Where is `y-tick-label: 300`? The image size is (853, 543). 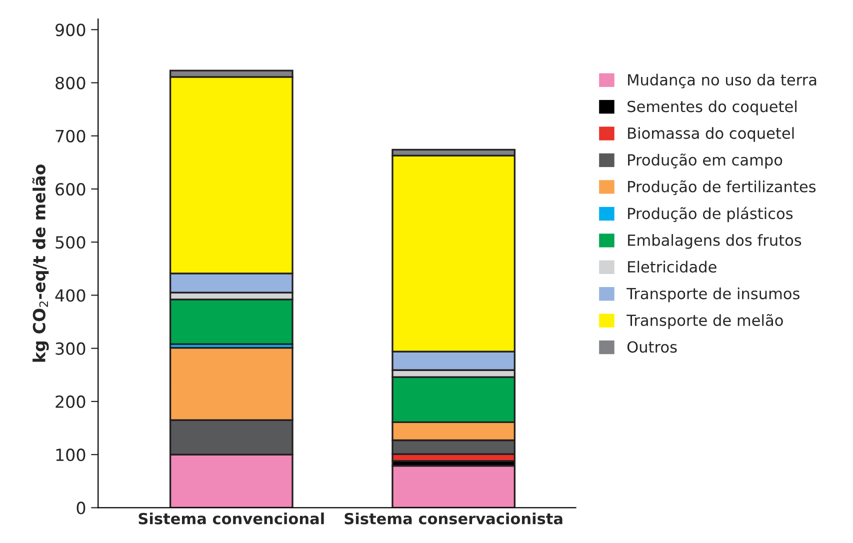
y-tick-label: 300 is located at coordinates (71, 348).